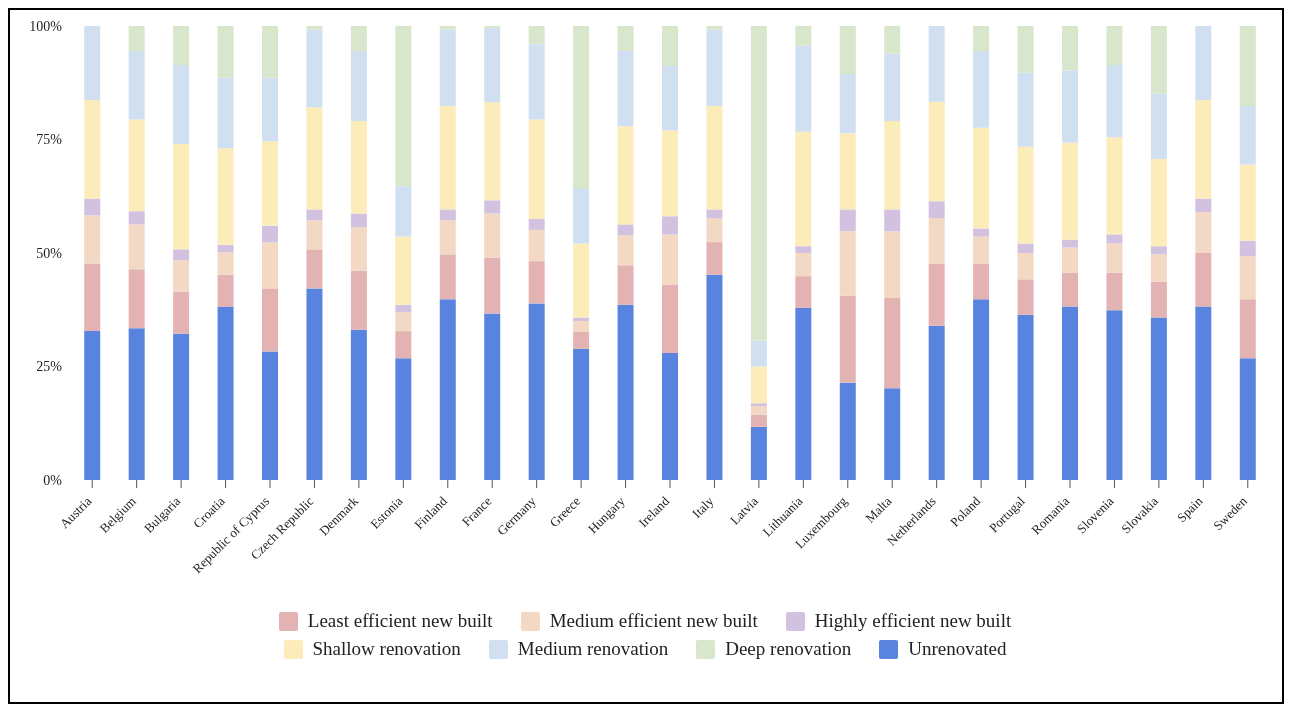  I want to click on legend-label: Highly efficient new built, so click(912, 621).